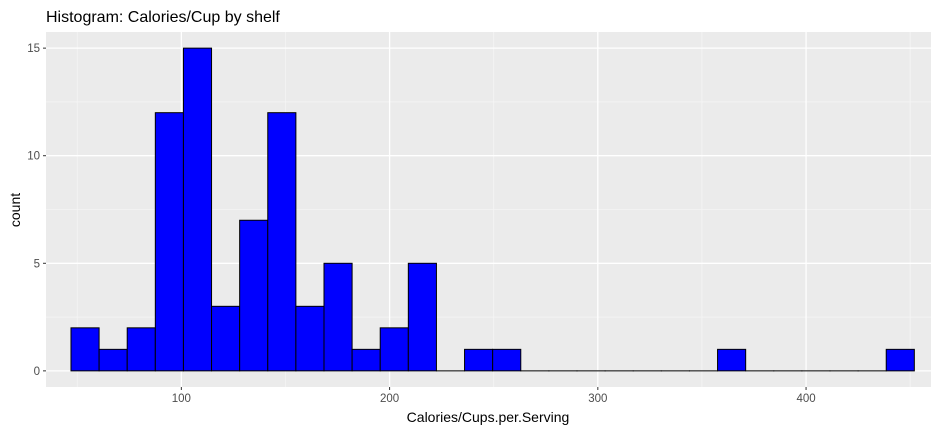 The width and height of the screenshot is (939, 431). What do you see at coordinates (597, 399) in the screenshot?
I see `x-tick-label: 300` at bounding box center [597, 399].